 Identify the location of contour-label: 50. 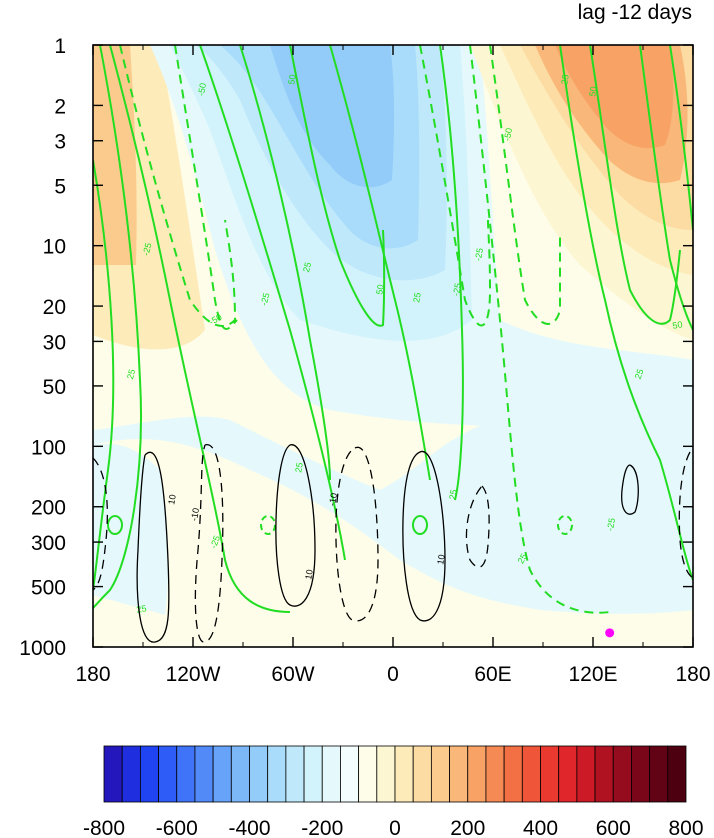
(593, 92).